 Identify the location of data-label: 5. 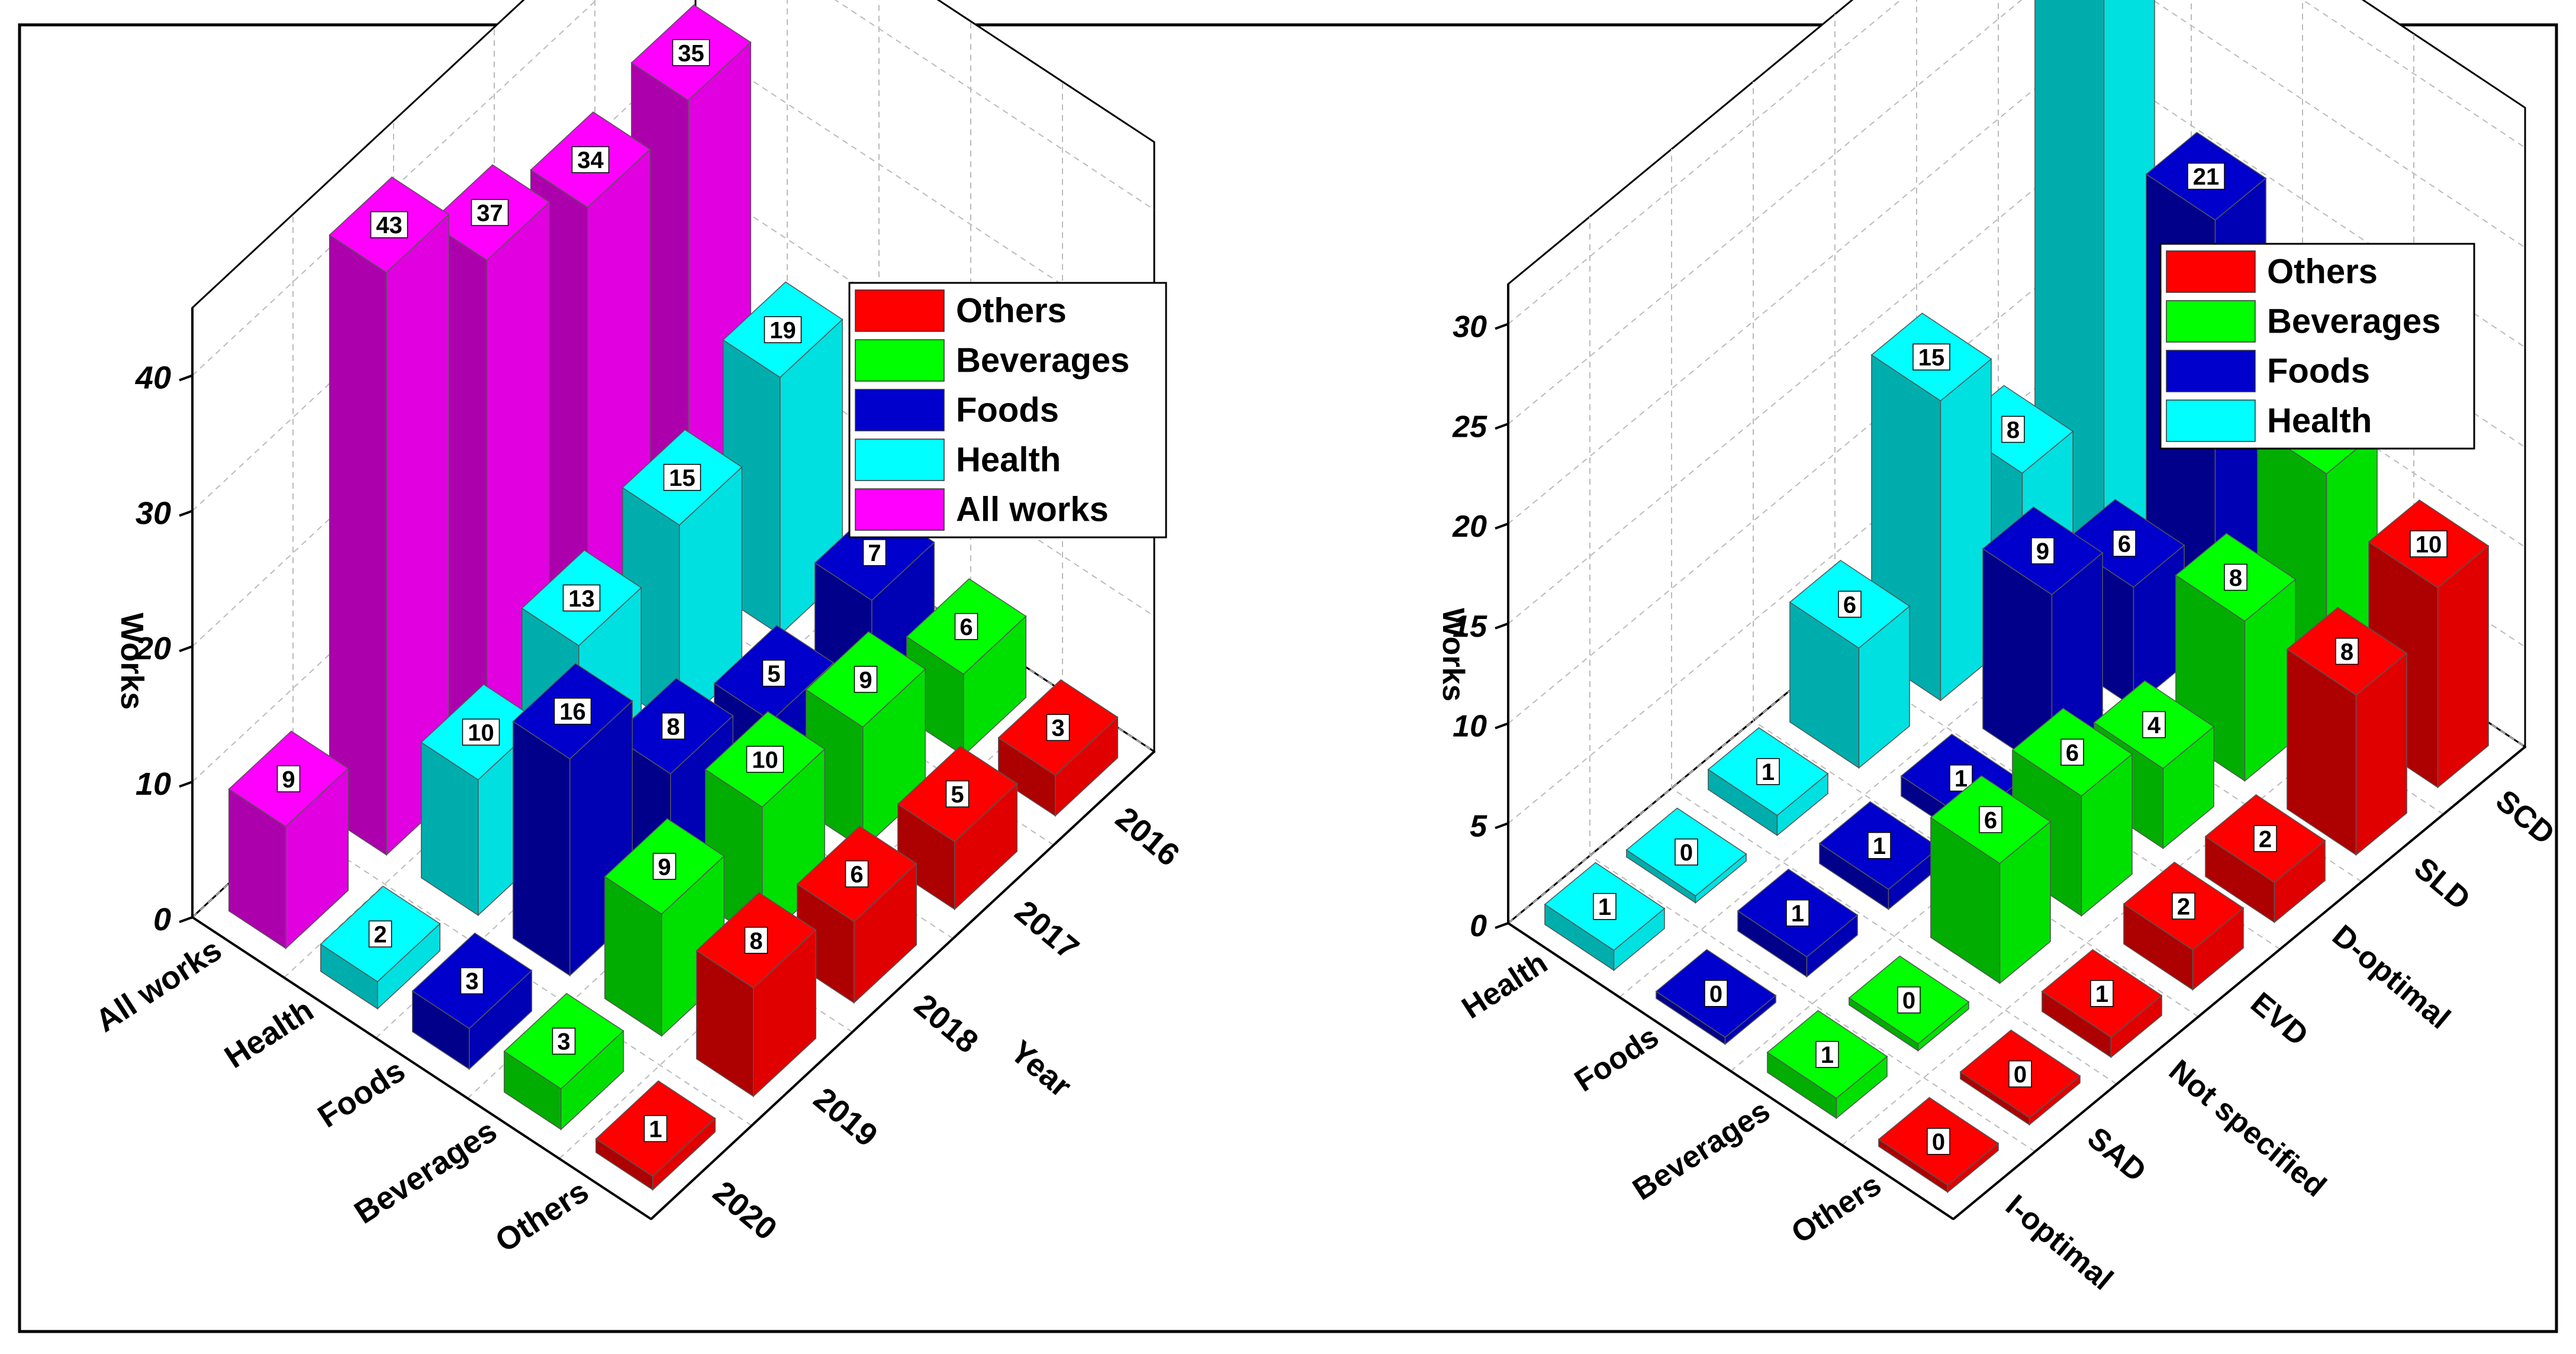
(773, 674).